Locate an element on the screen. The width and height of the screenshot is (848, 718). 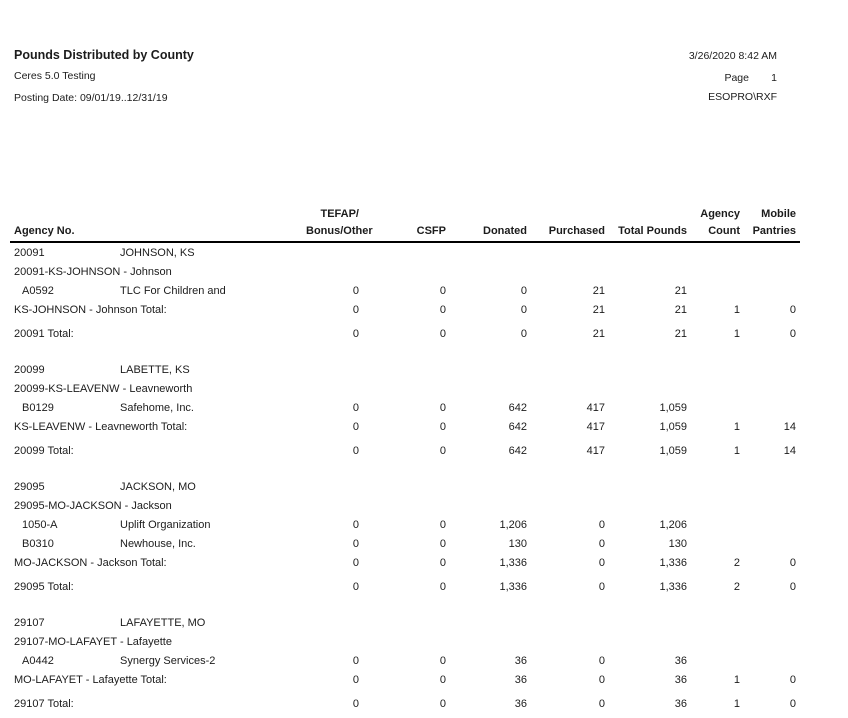
subgroup-label: 20099-KS-LEAVENW - Leavneworth is located at coordinates (103, 389).